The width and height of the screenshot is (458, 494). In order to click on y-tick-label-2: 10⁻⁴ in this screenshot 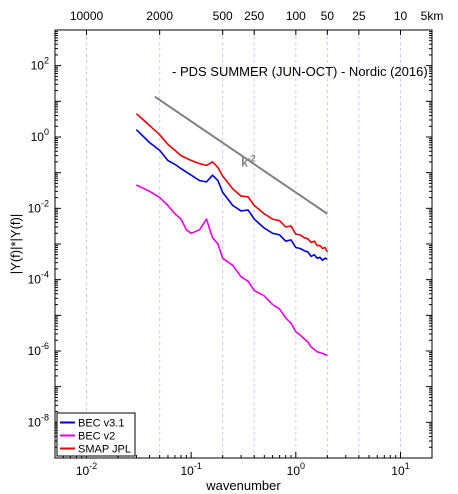, I will do `click(38, 278)`.